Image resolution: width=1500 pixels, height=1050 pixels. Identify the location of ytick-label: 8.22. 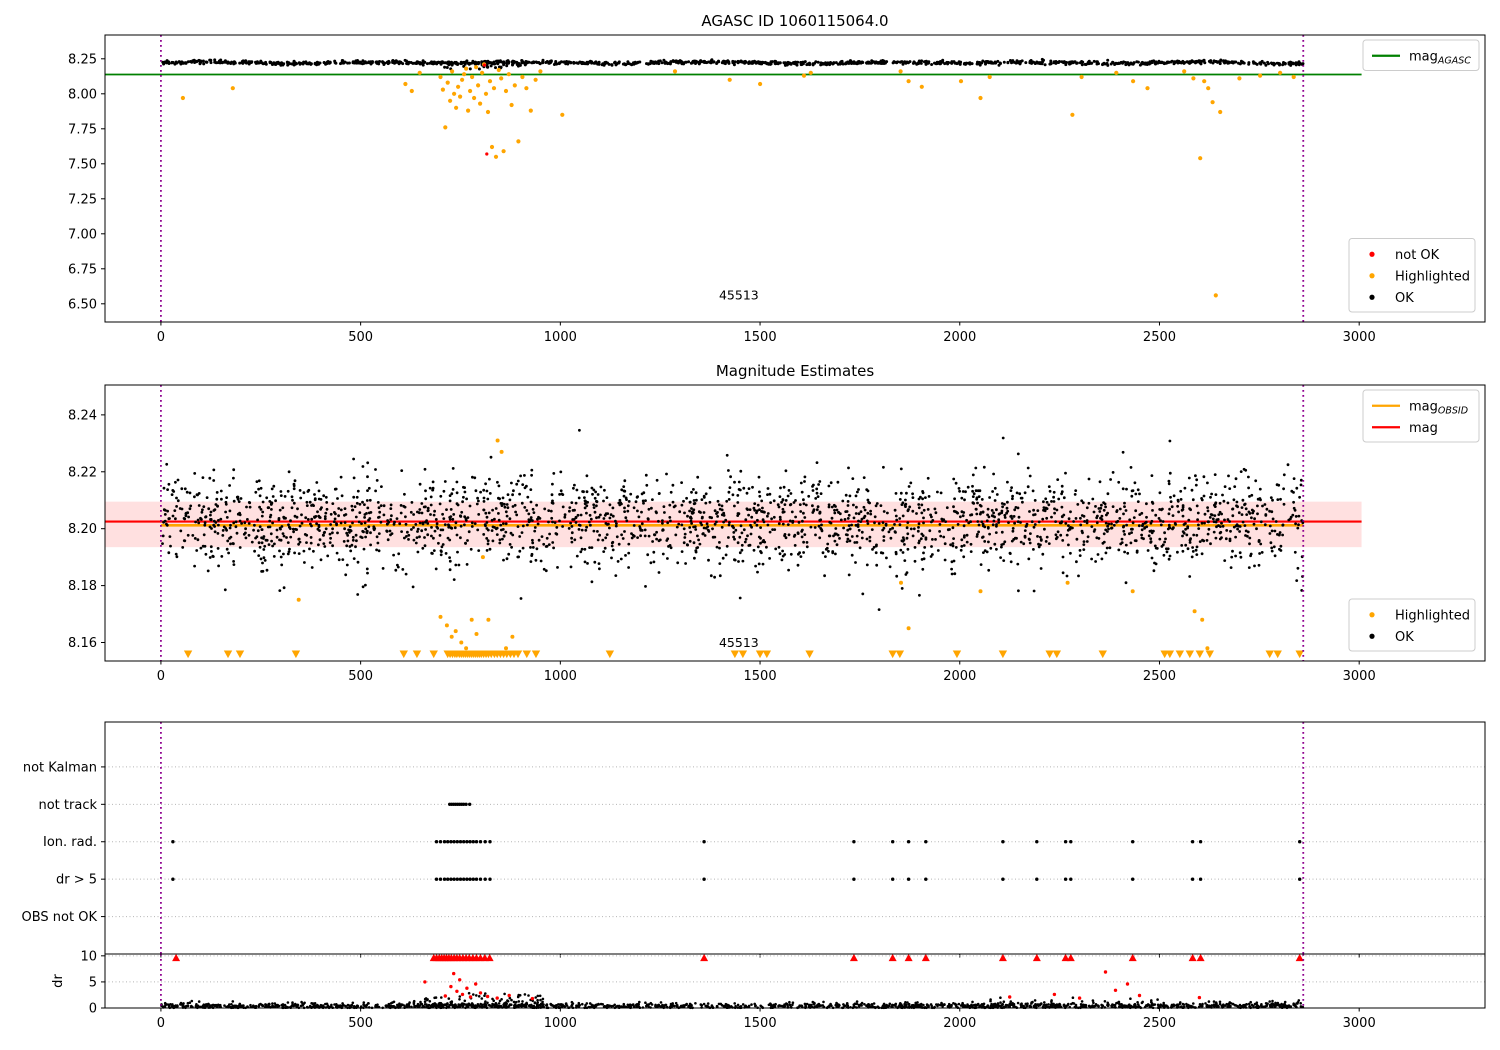
(82, 472).